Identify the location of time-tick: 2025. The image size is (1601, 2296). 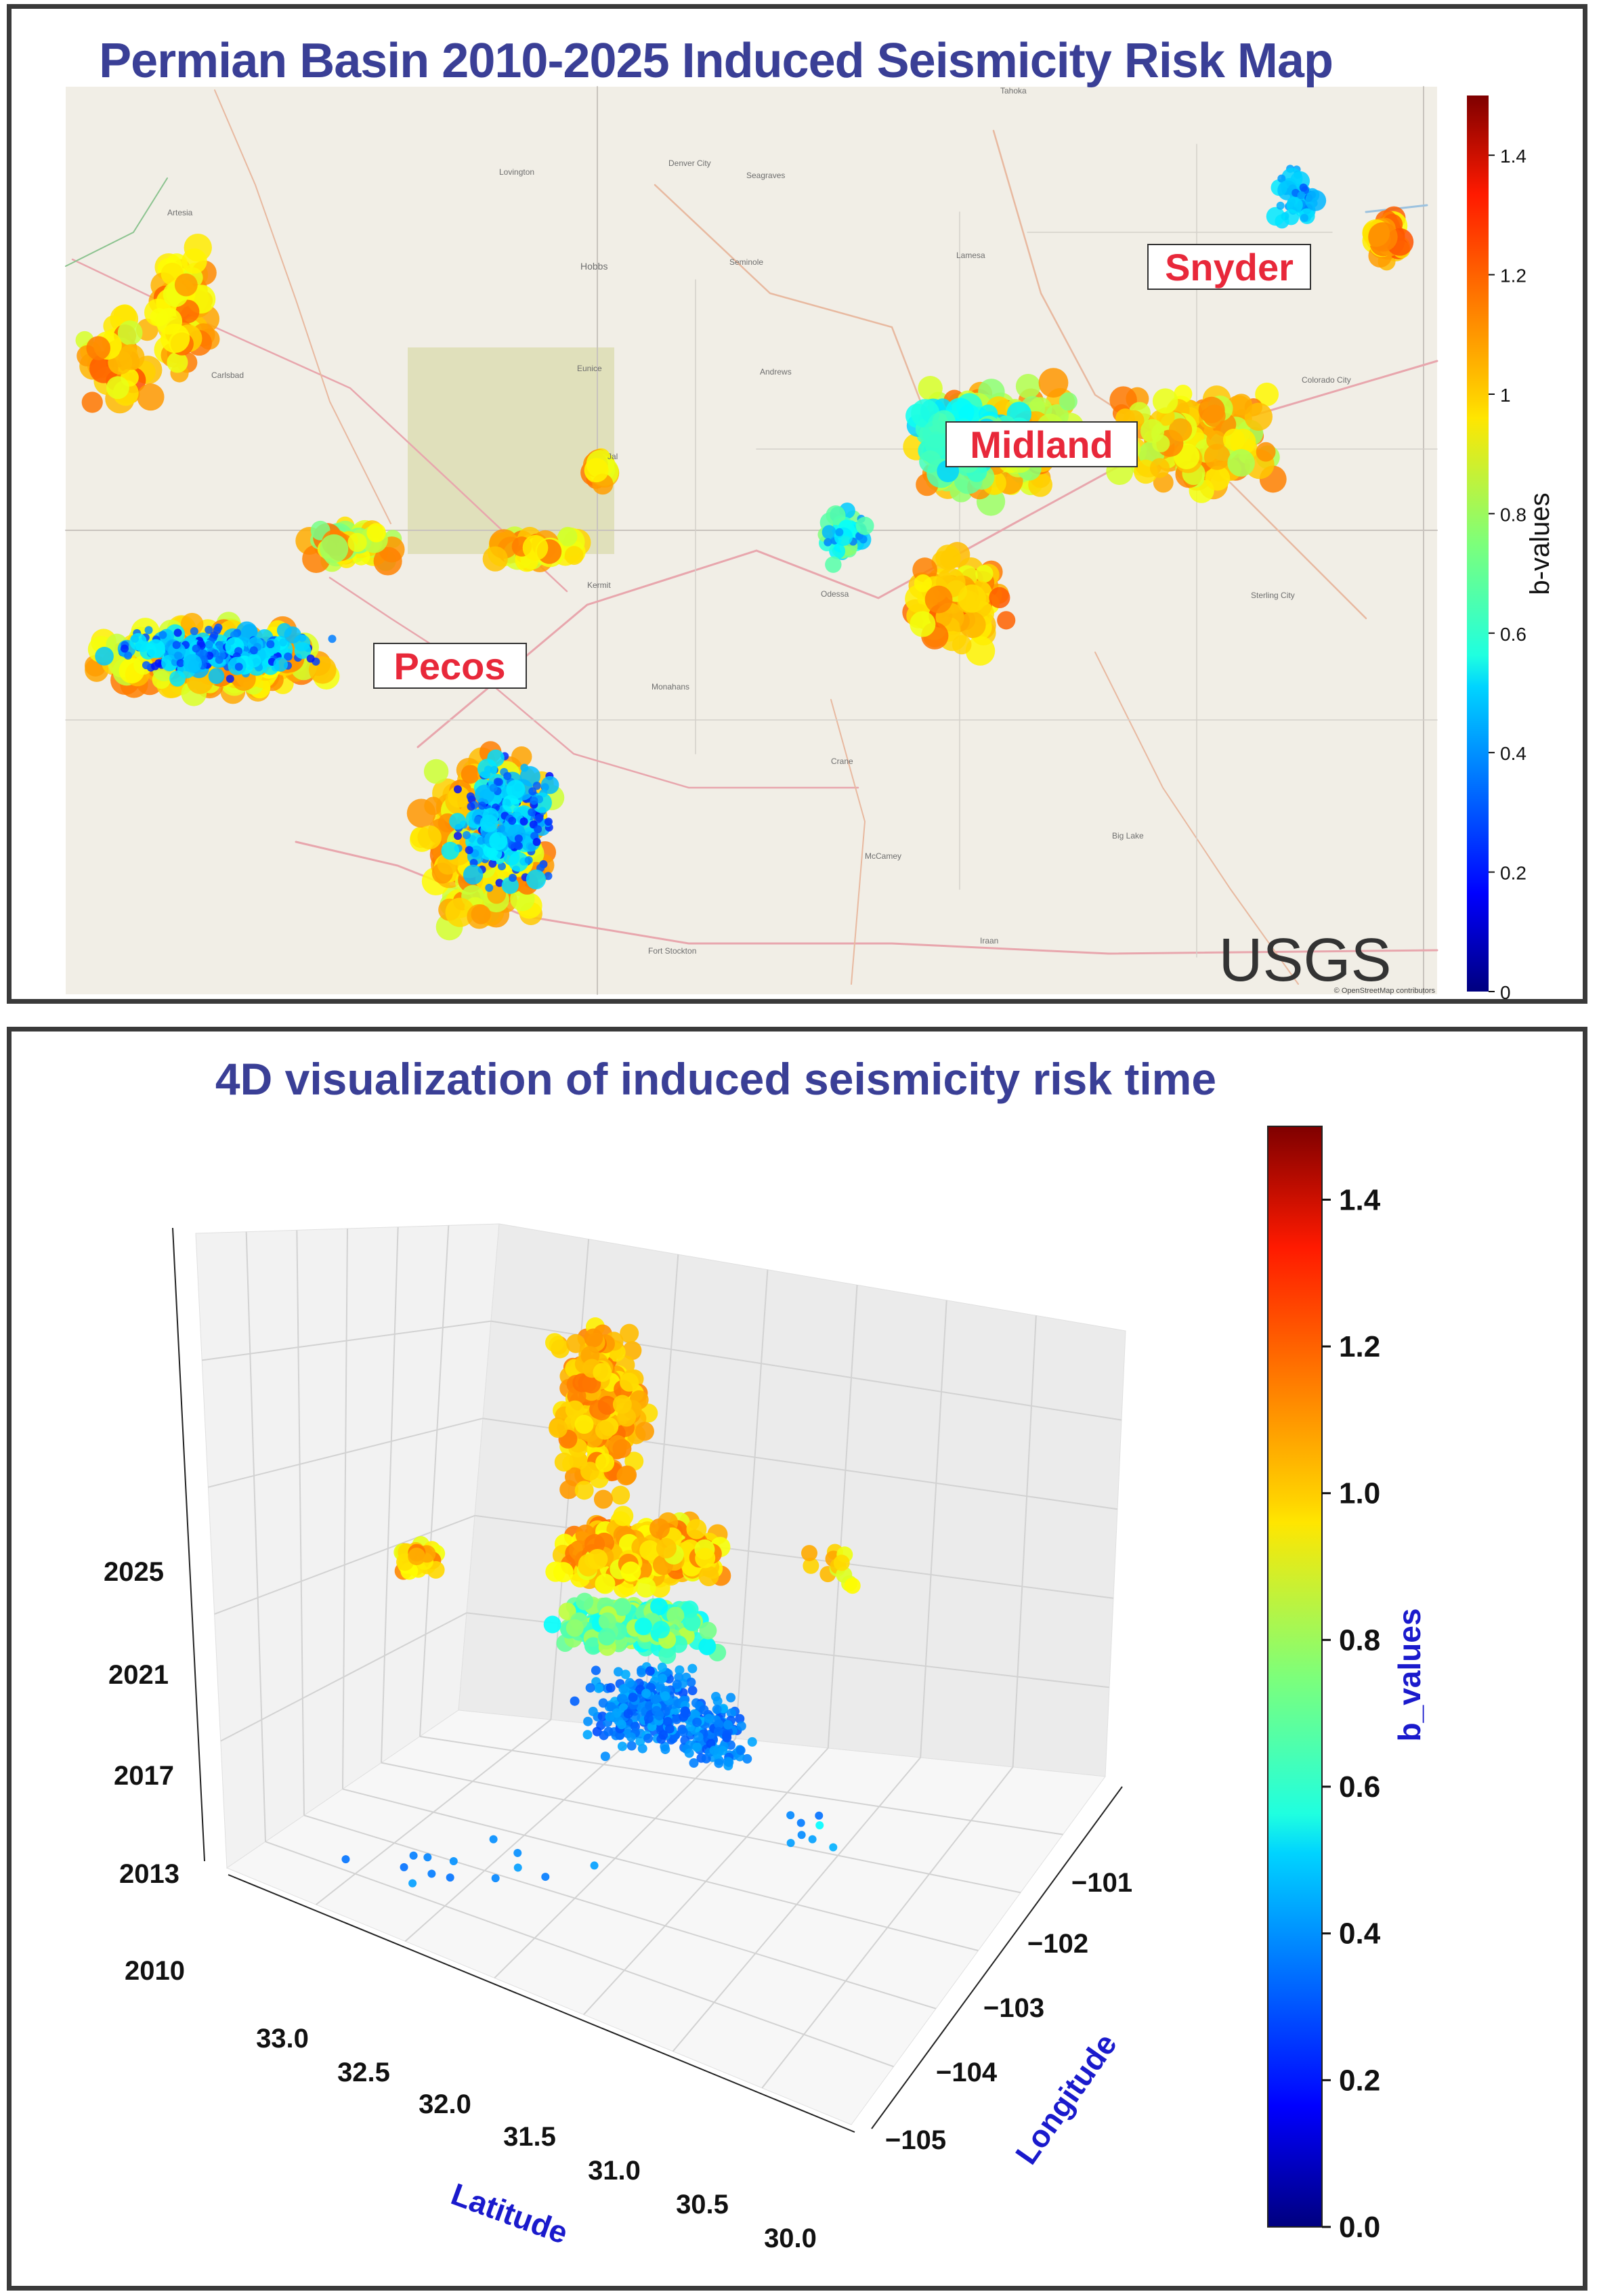
(134, 1572).